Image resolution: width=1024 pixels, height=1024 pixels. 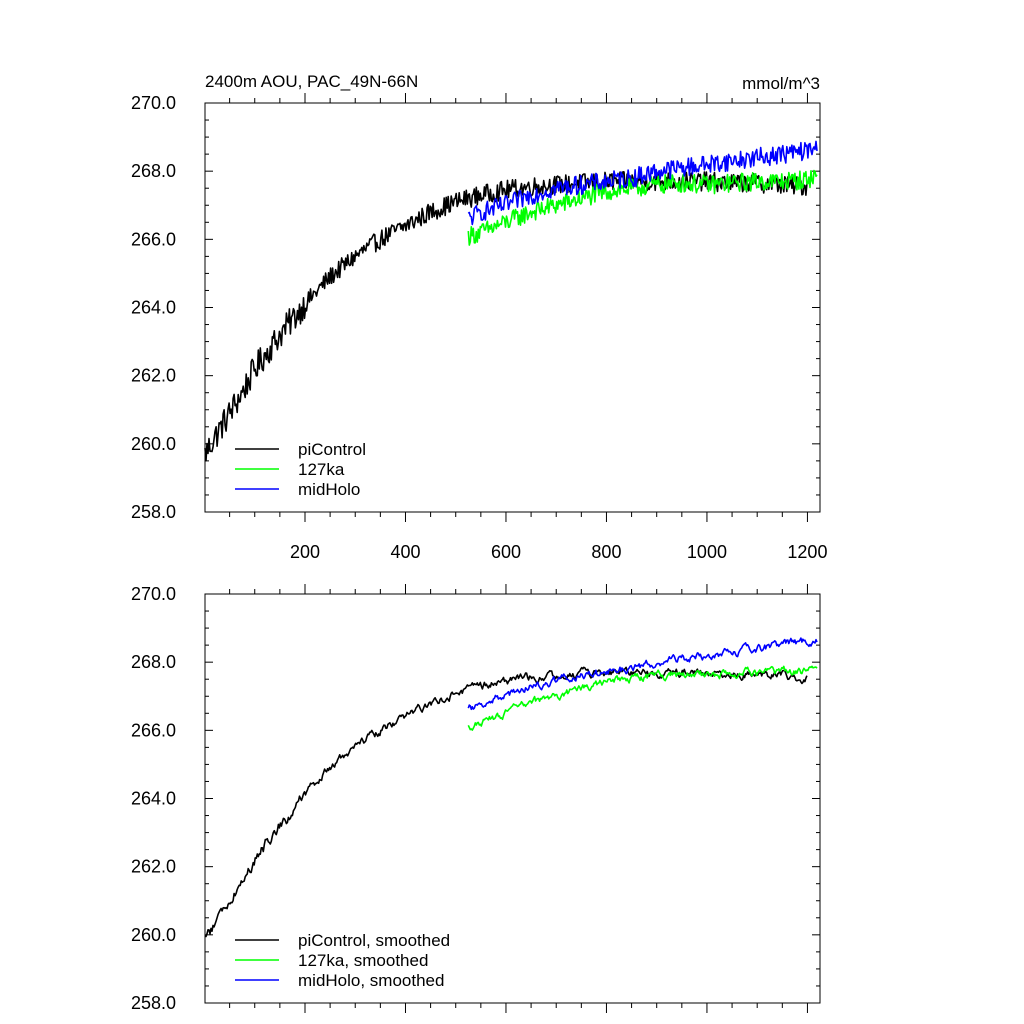 What do you see at coordinates (606, 552) in the screenshot?
I see `x-tick-label: 800` at bounding box center [606, 552].